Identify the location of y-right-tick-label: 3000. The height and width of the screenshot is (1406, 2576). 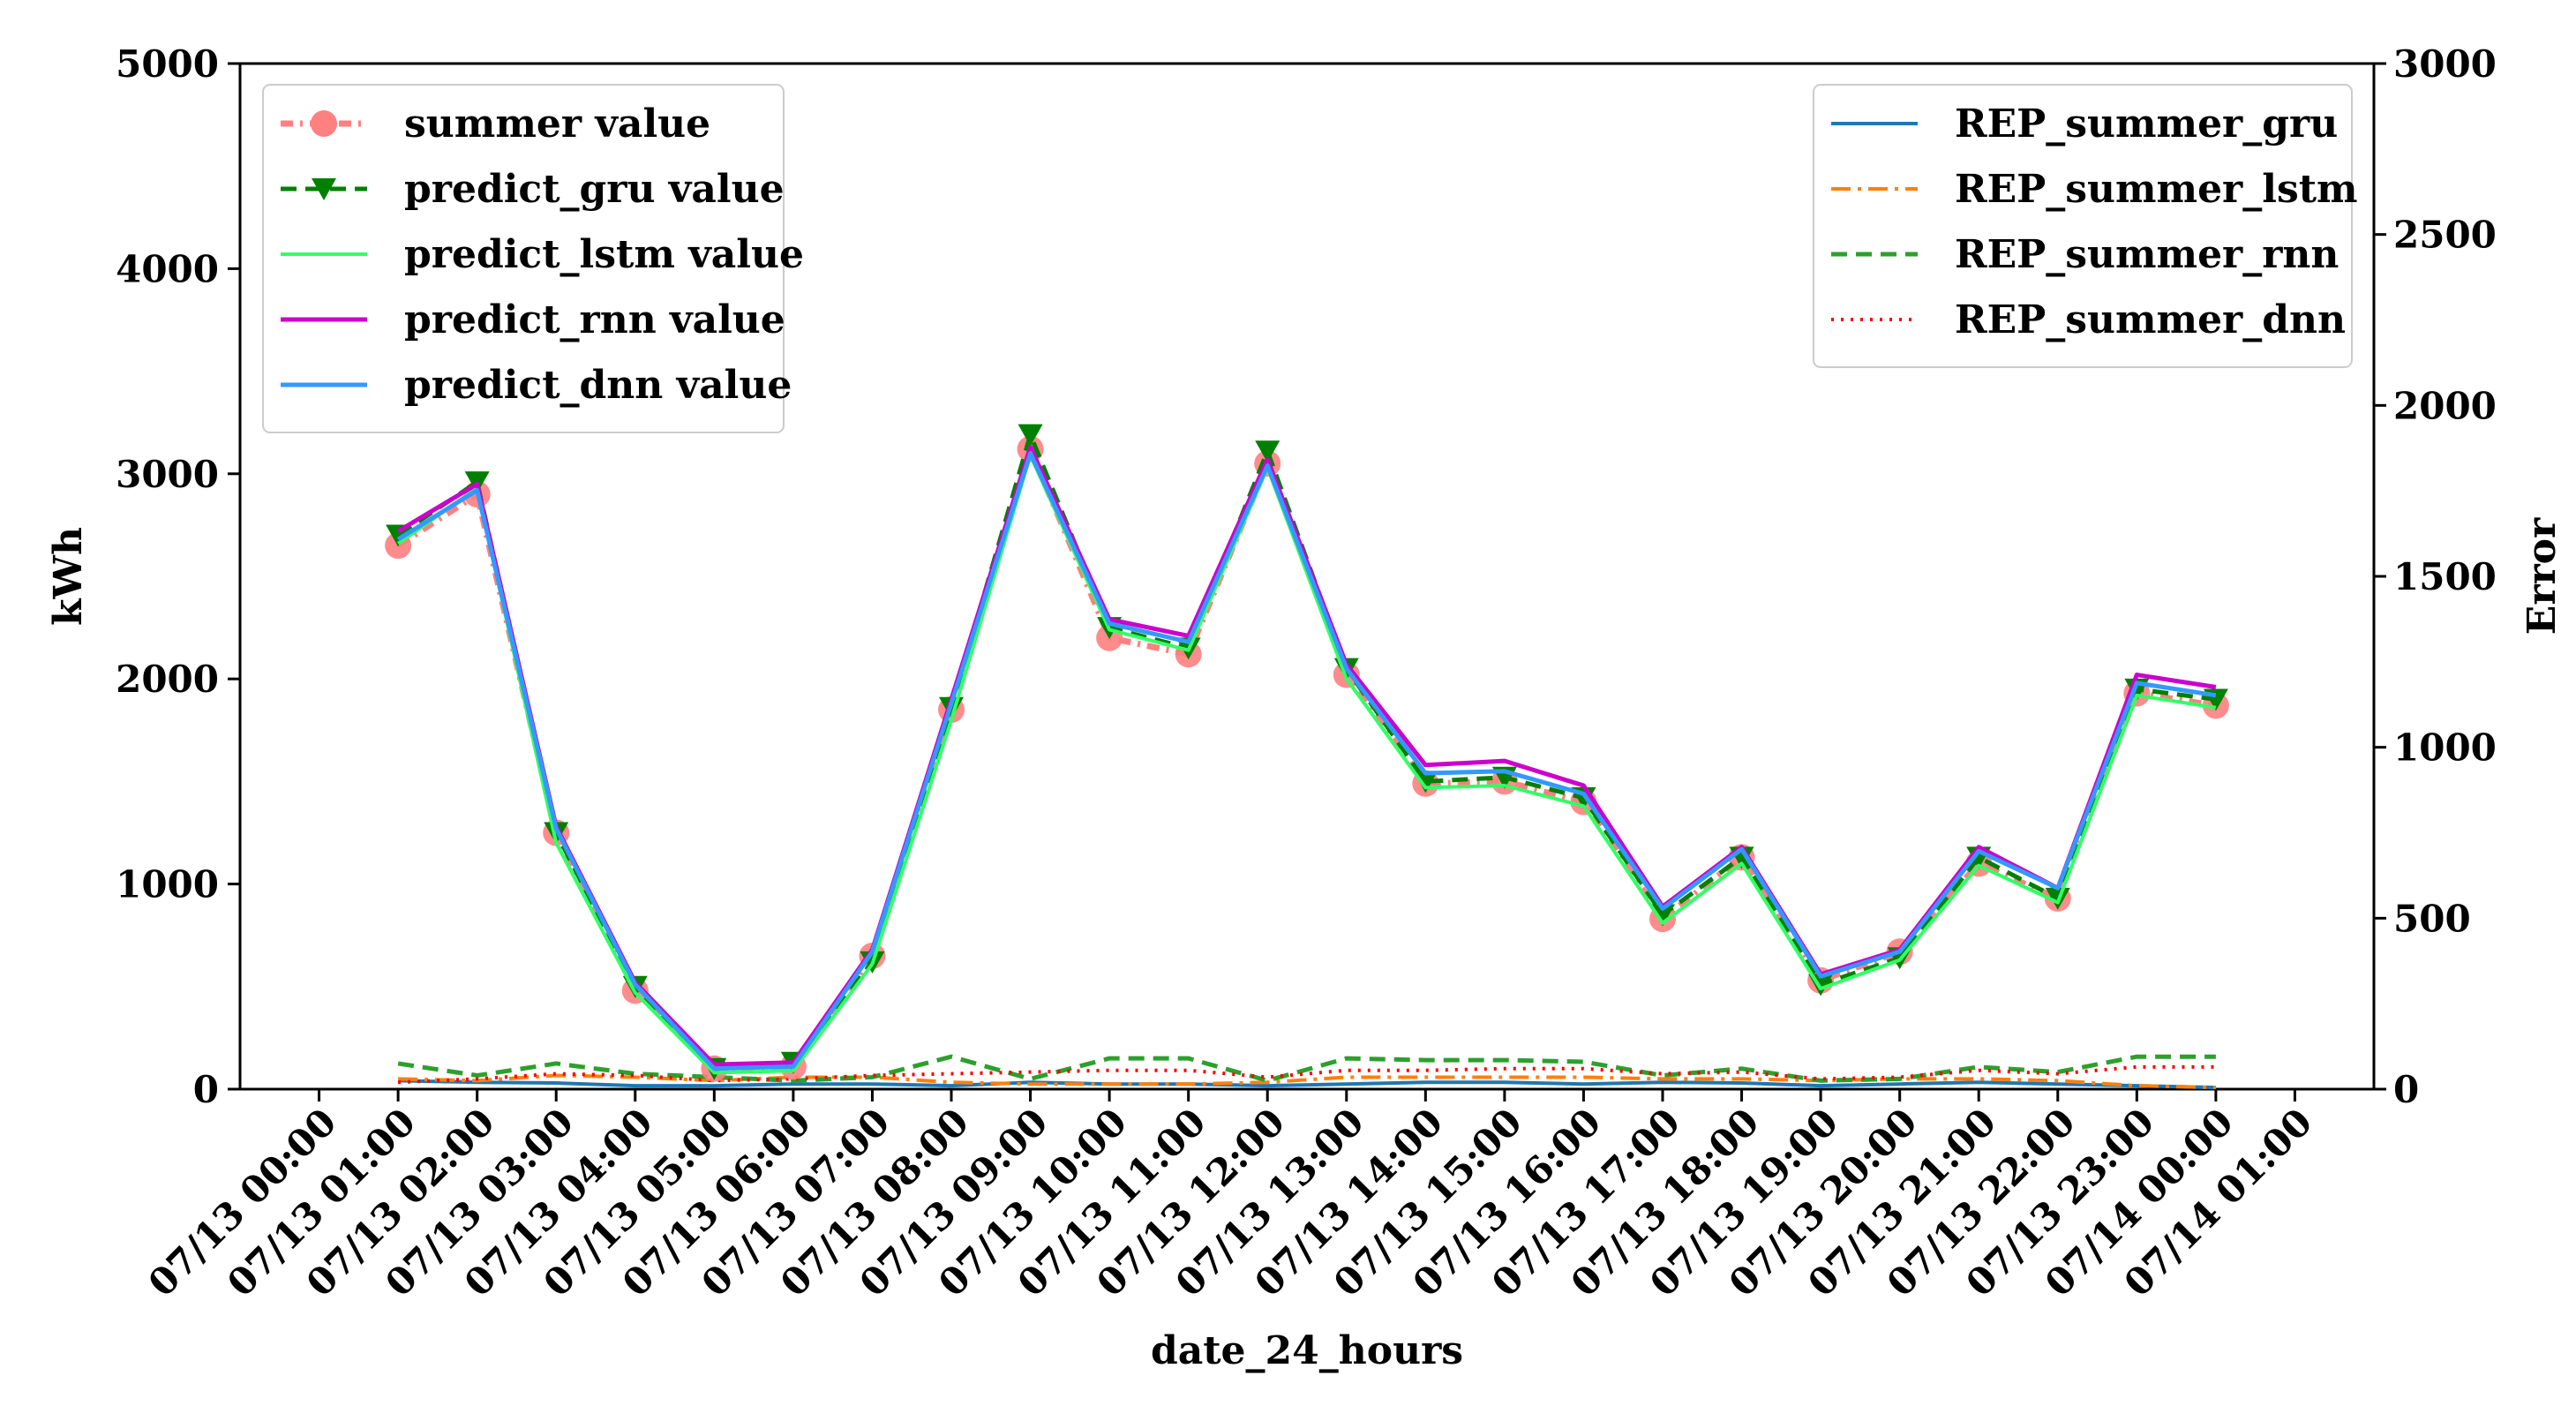
(2445, 64).